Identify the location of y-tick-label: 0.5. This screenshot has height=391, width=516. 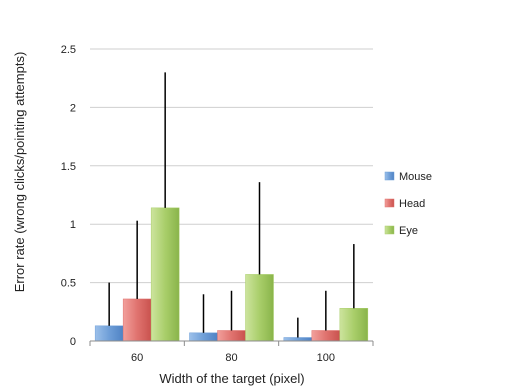
(68, 284).